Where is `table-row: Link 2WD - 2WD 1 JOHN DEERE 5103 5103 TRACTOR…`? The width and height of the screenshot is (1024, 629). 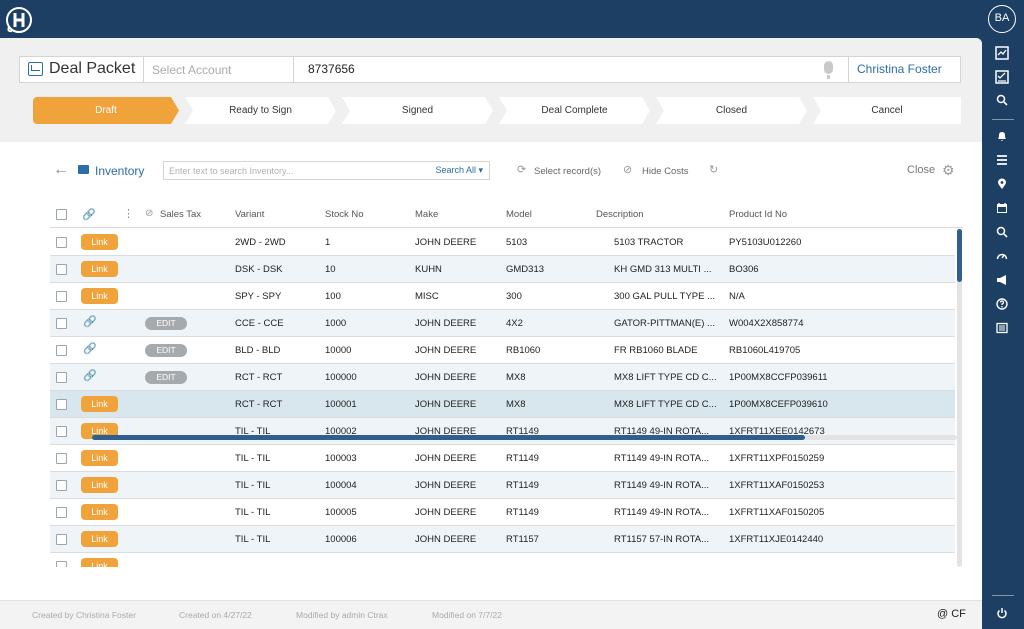
table-row: Link 2WD - 2WD 1 JOHN DEERE 5103 5103 TRACTOR… is located at coordinates (502, 242).